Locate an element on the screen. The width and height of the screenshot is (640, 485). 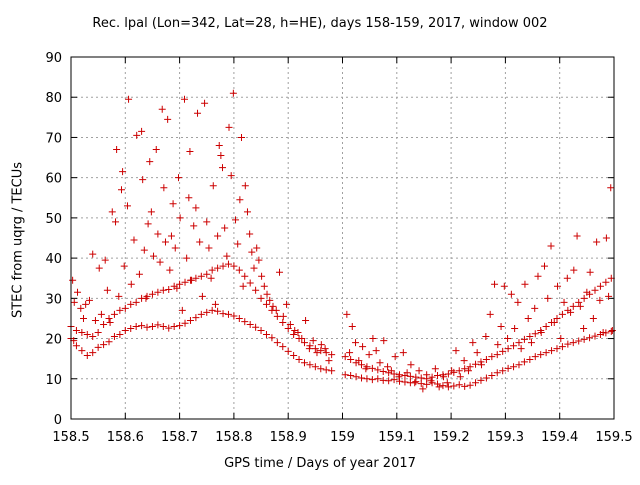
x-tick-label: 158.6 is located at coordinates (125, 437).